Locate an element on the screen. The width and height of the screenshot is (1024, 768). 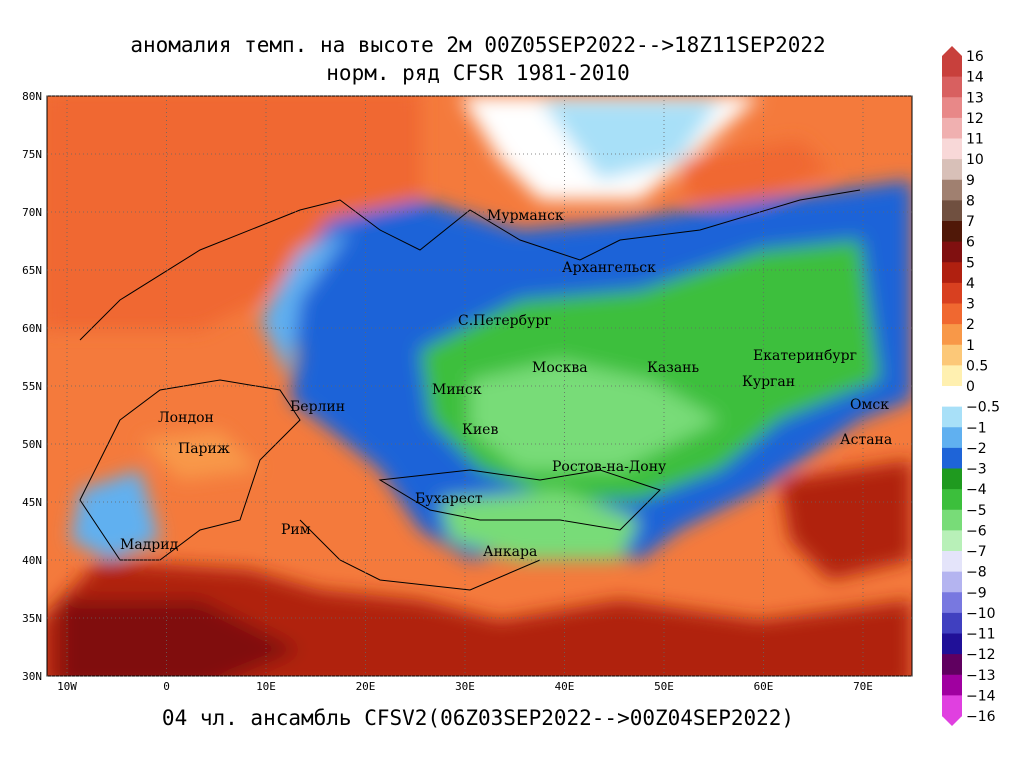
lat-label: 75N is located at coordinates (32, 154).